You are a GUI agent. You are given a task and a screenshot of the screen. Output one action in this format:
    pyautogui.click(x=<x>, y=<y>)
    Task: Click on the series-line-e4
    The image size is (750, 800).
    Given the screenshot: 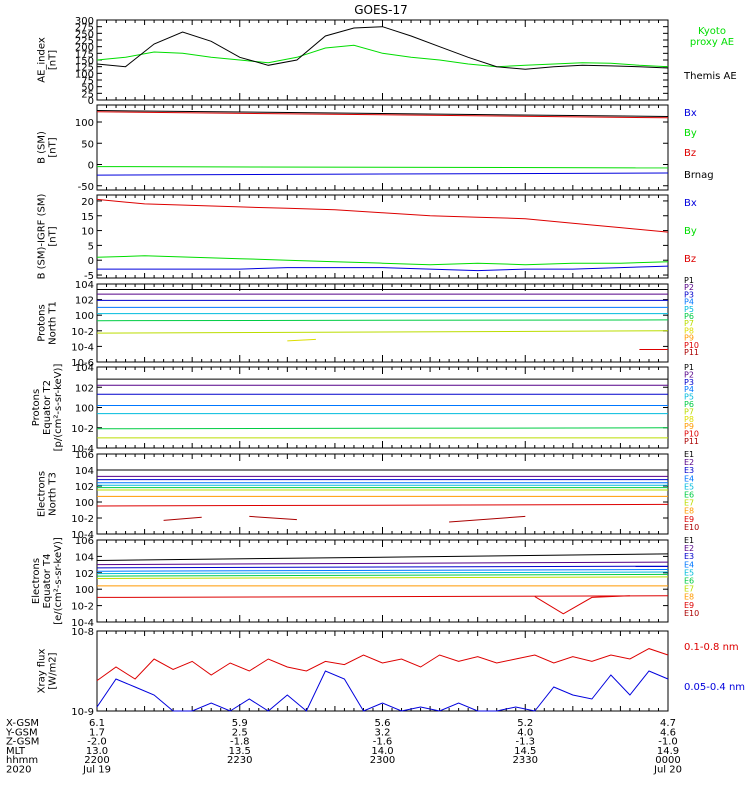 What is the action you would take?
    pyautogui.click(x=382, y=570)
    